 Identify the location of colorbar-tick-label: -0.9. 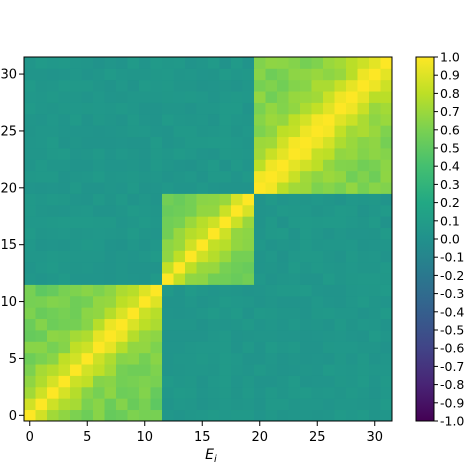
(452, 402).